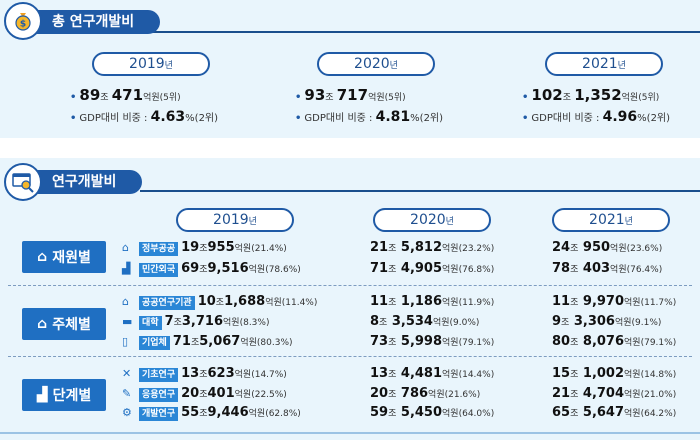 The image size is (700, 440). I want to click on category-by-source: ⌂ 재원별, so click(64, 257).